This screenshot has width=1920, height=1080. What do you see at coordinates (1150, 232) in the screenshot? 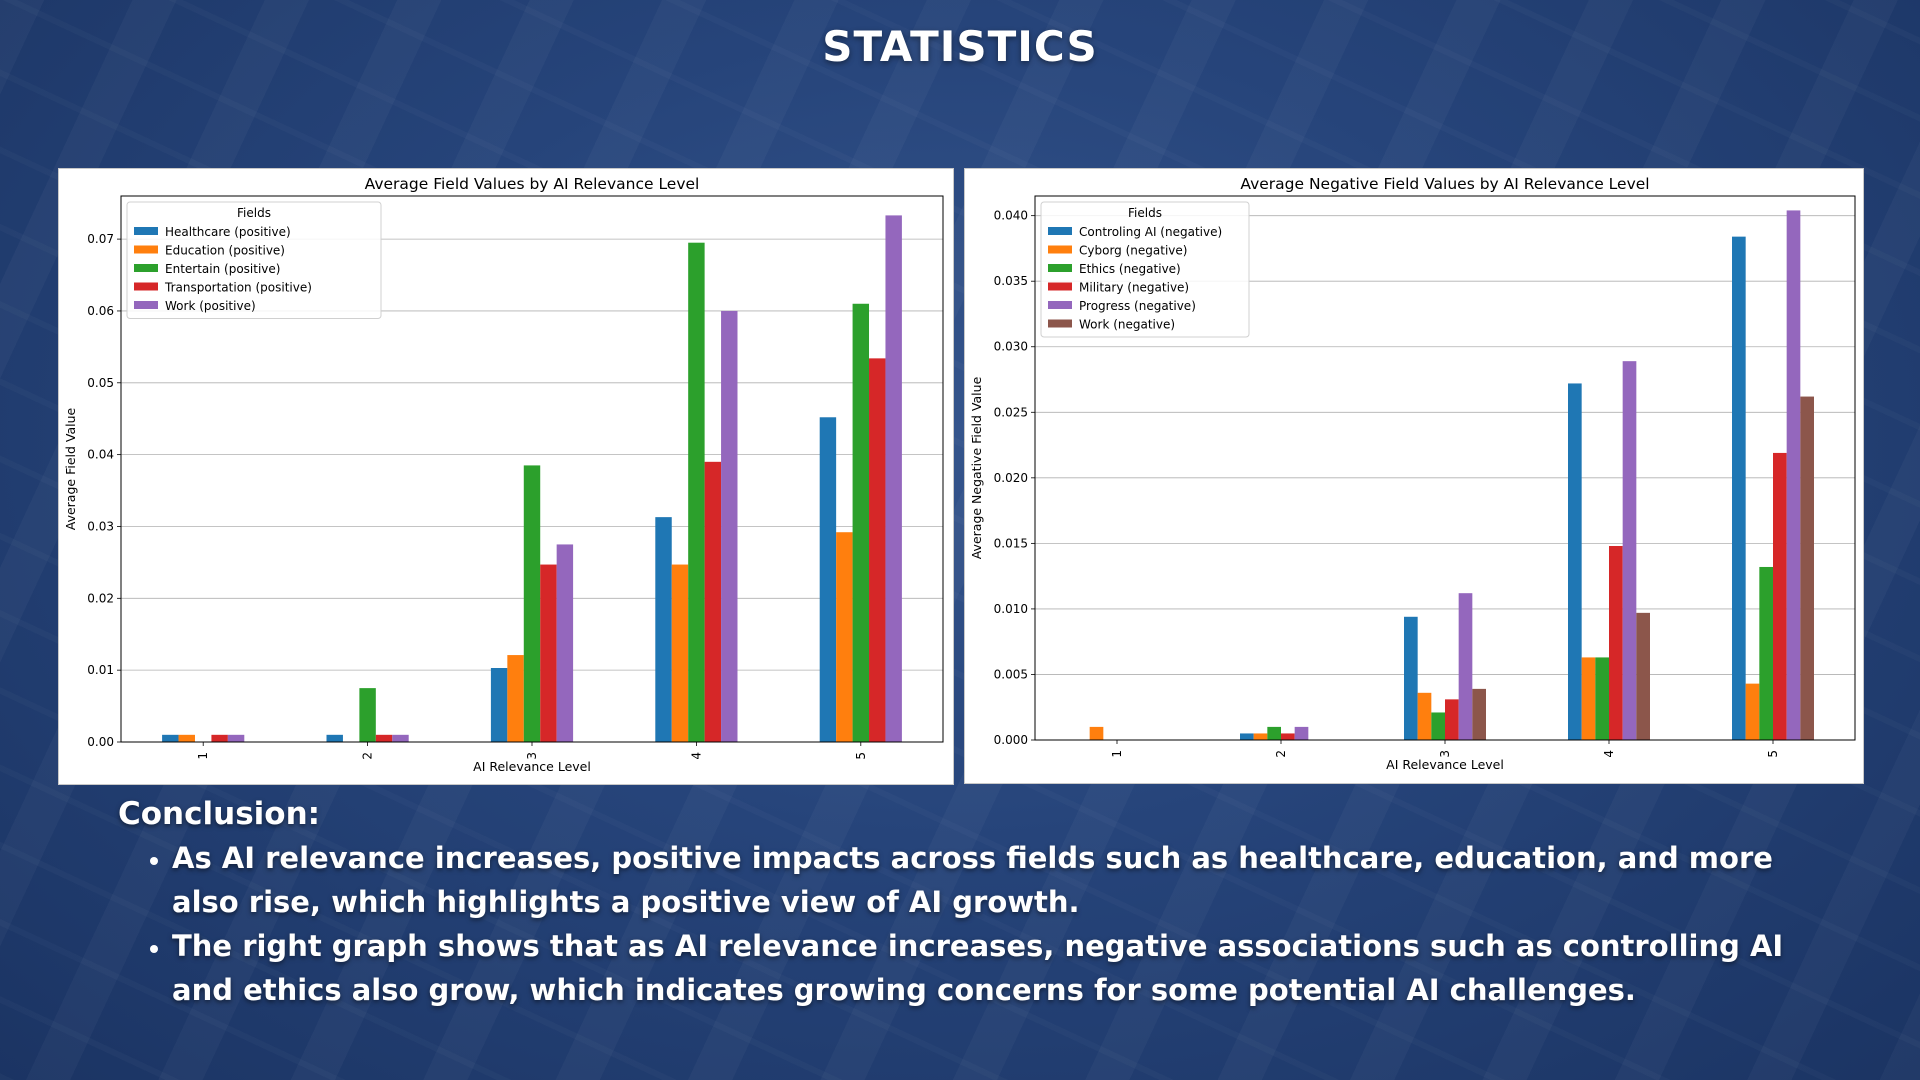
I see `legend-label: Controling AI (negative)` at bounding box center [1150, 232].